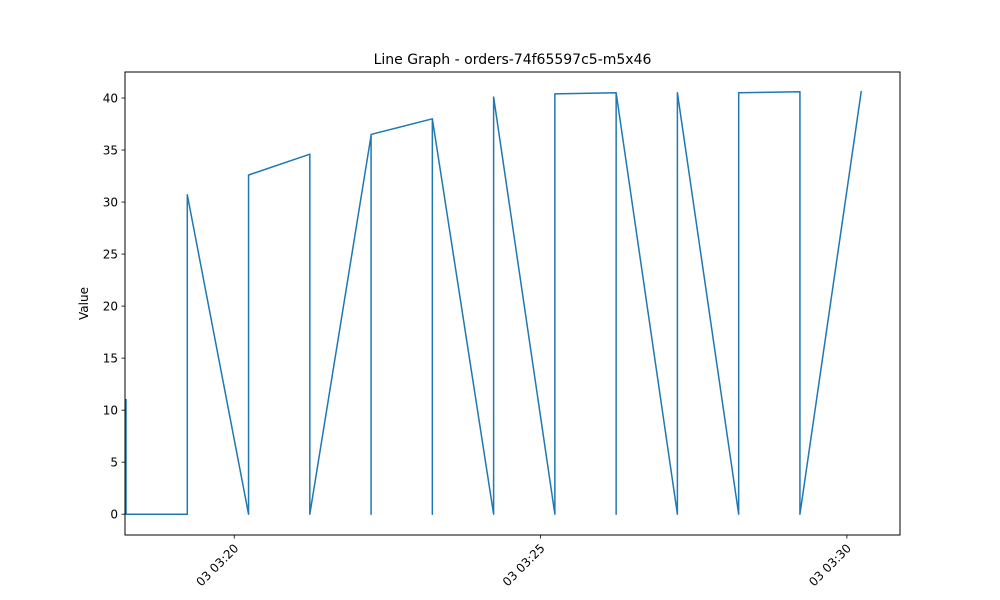  I want to click on y-axis-ticks: 0 5 10 15 20 25 30 35 40, so click(114, 307).